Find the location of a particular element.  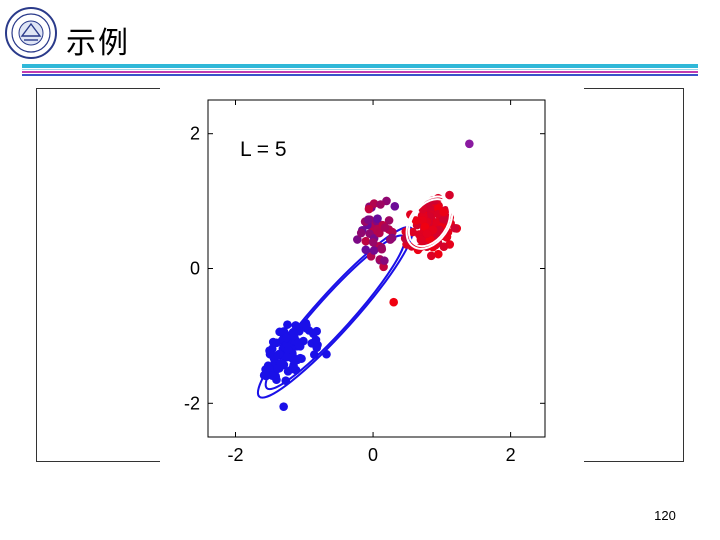

slide-title: 示例 is located at coordinates (98, 43).